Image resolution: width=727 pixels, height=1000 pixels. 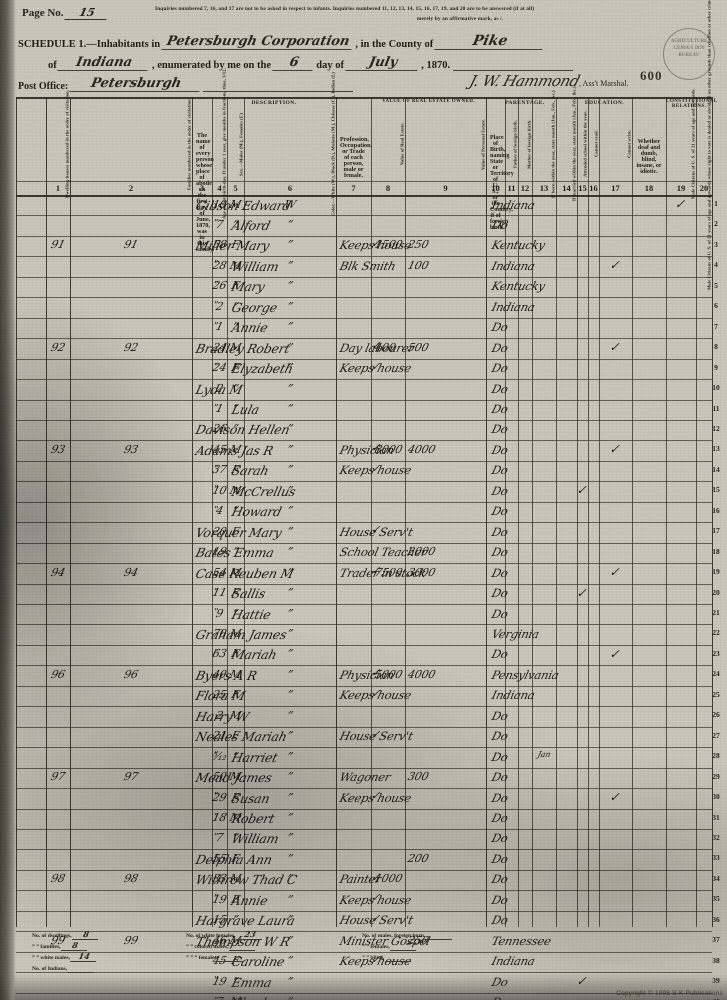 What do you see at coordinates (716, 960) in the screenshot?
I see `row-number-right: 38` at bounding box center [716, 960].